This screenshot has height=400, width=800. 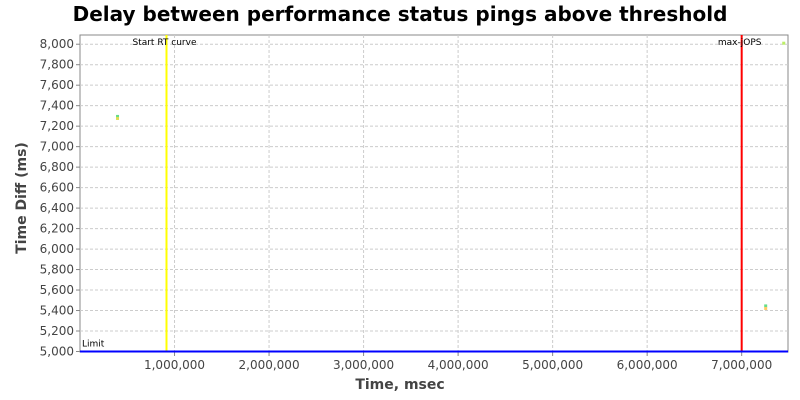 I want to click on x-axis-label: Time, msec, so click(x=399, y=385).